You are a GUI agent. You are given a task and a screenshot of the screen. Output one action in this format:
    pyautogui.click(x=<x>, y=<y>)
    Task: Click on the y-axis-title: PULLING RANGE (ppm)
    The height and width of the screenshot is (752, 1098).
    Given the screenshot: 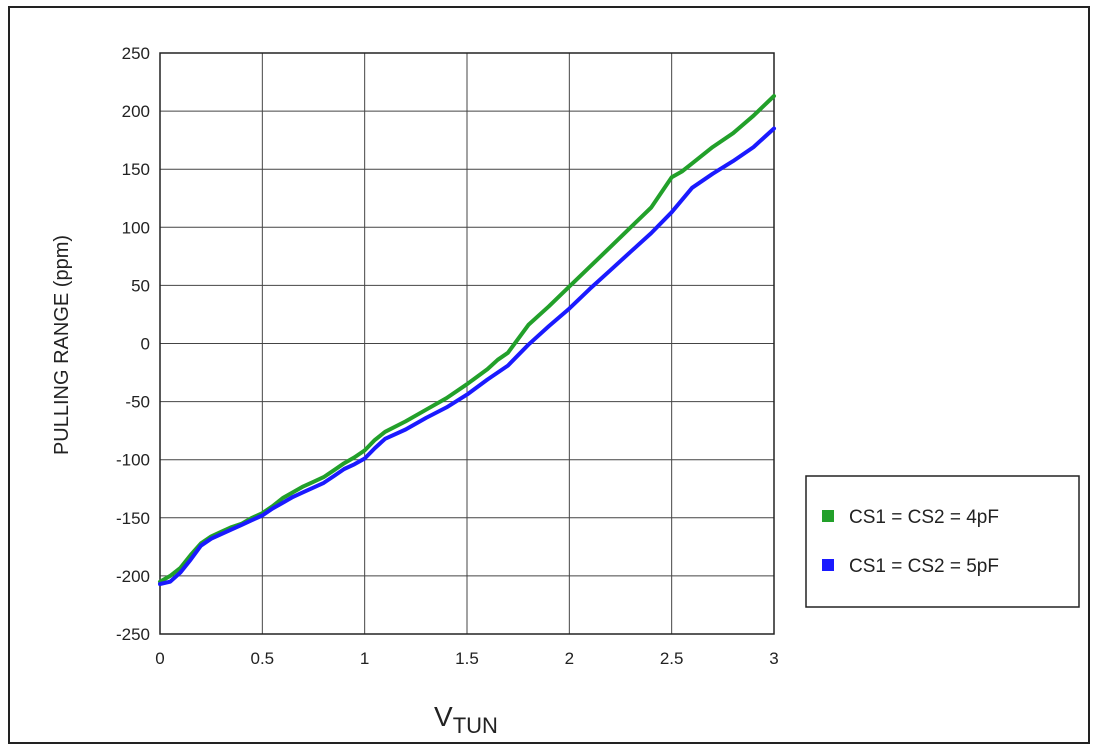 What is the action you would take?
    pyautogui.click(x=62, y=345)
    